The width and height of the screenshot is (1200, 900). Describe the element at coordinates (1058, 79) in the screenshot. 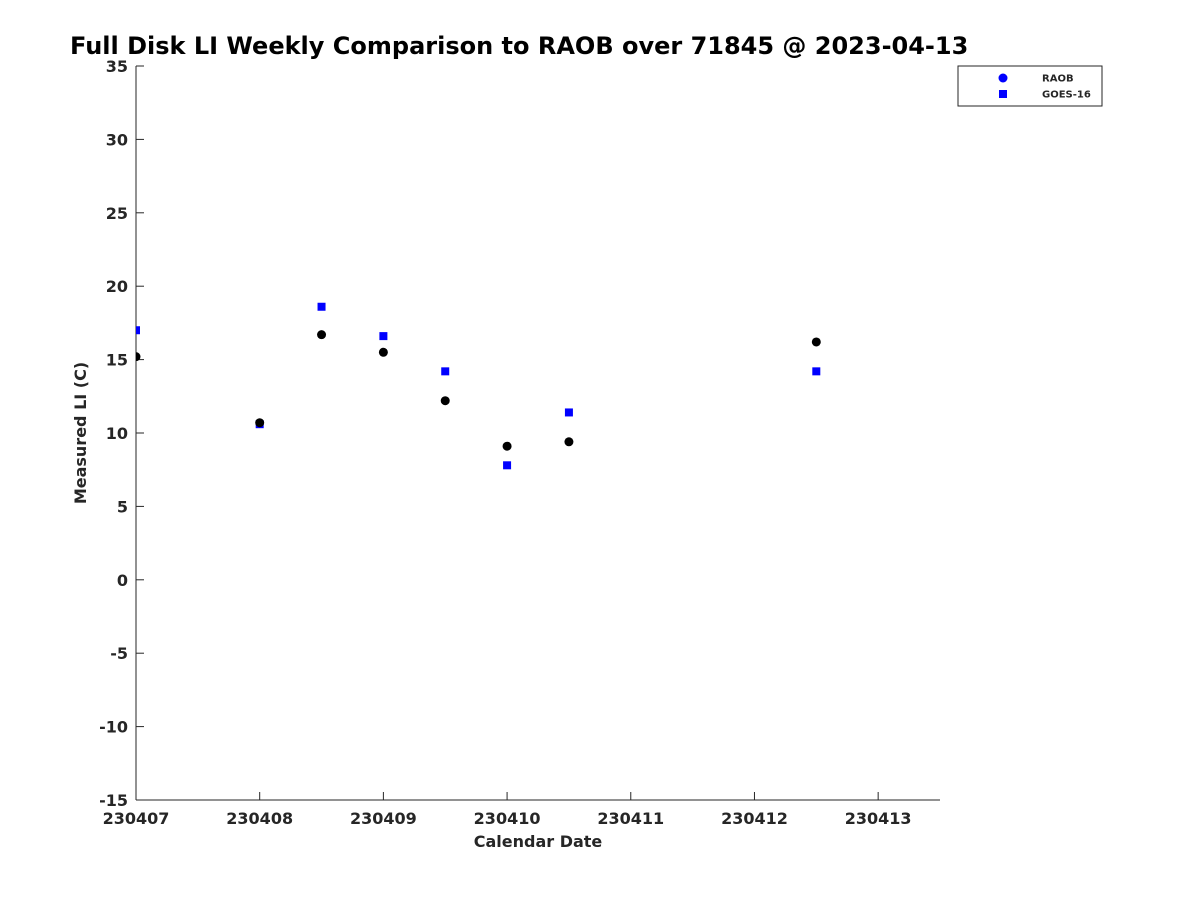

I see `legend-label-raob: RAOB` at that location.